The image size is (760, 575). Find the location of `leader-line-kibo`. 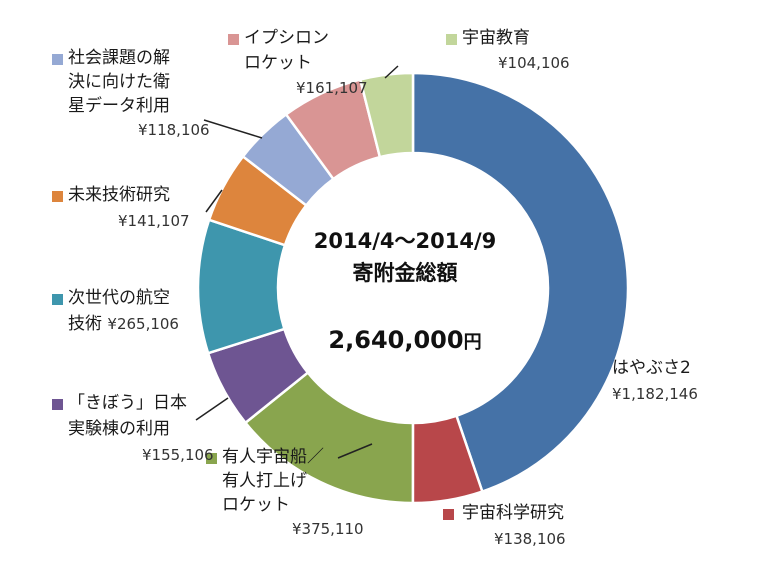

leader-line-kibo is located at coordinates (212, 409).